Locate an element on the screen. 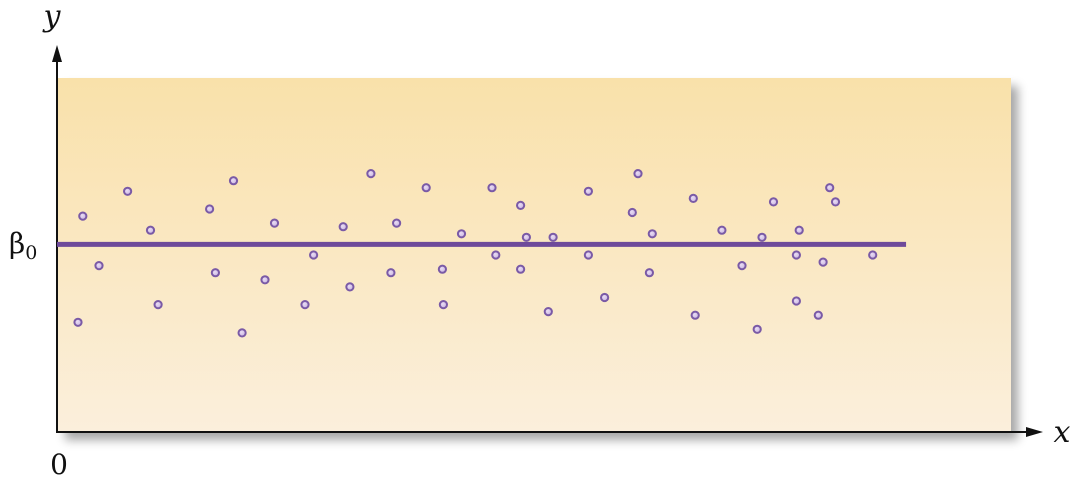 The width and height of the screenshot is (1081, 482). x-axis-label: x is located at coordinates (1062, 432).